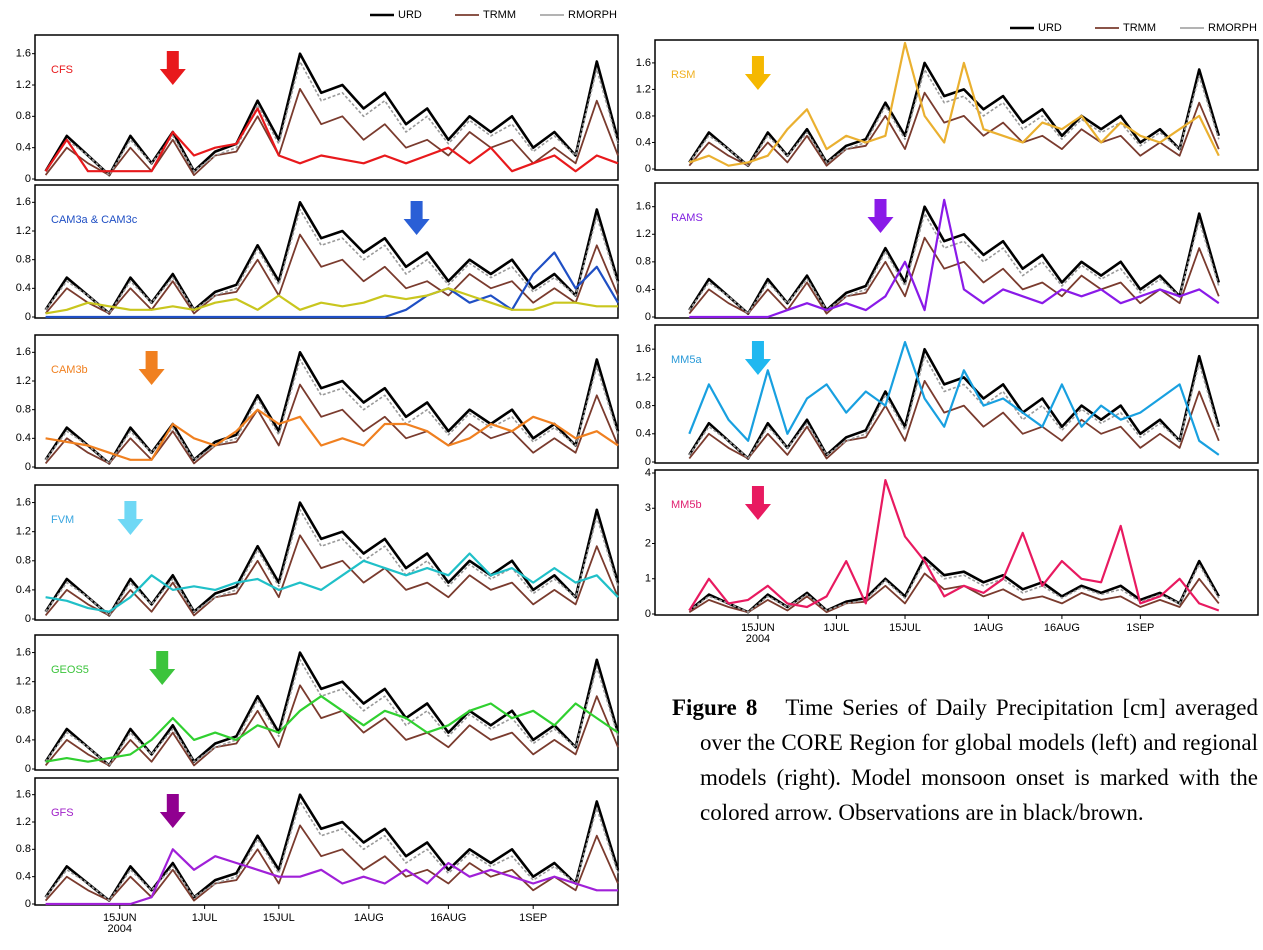  What do you see at coordinates (94, 220) in the screenshot?
I see `panel-title: CAM3a & CAM3c` at bounding box center [94, 220].